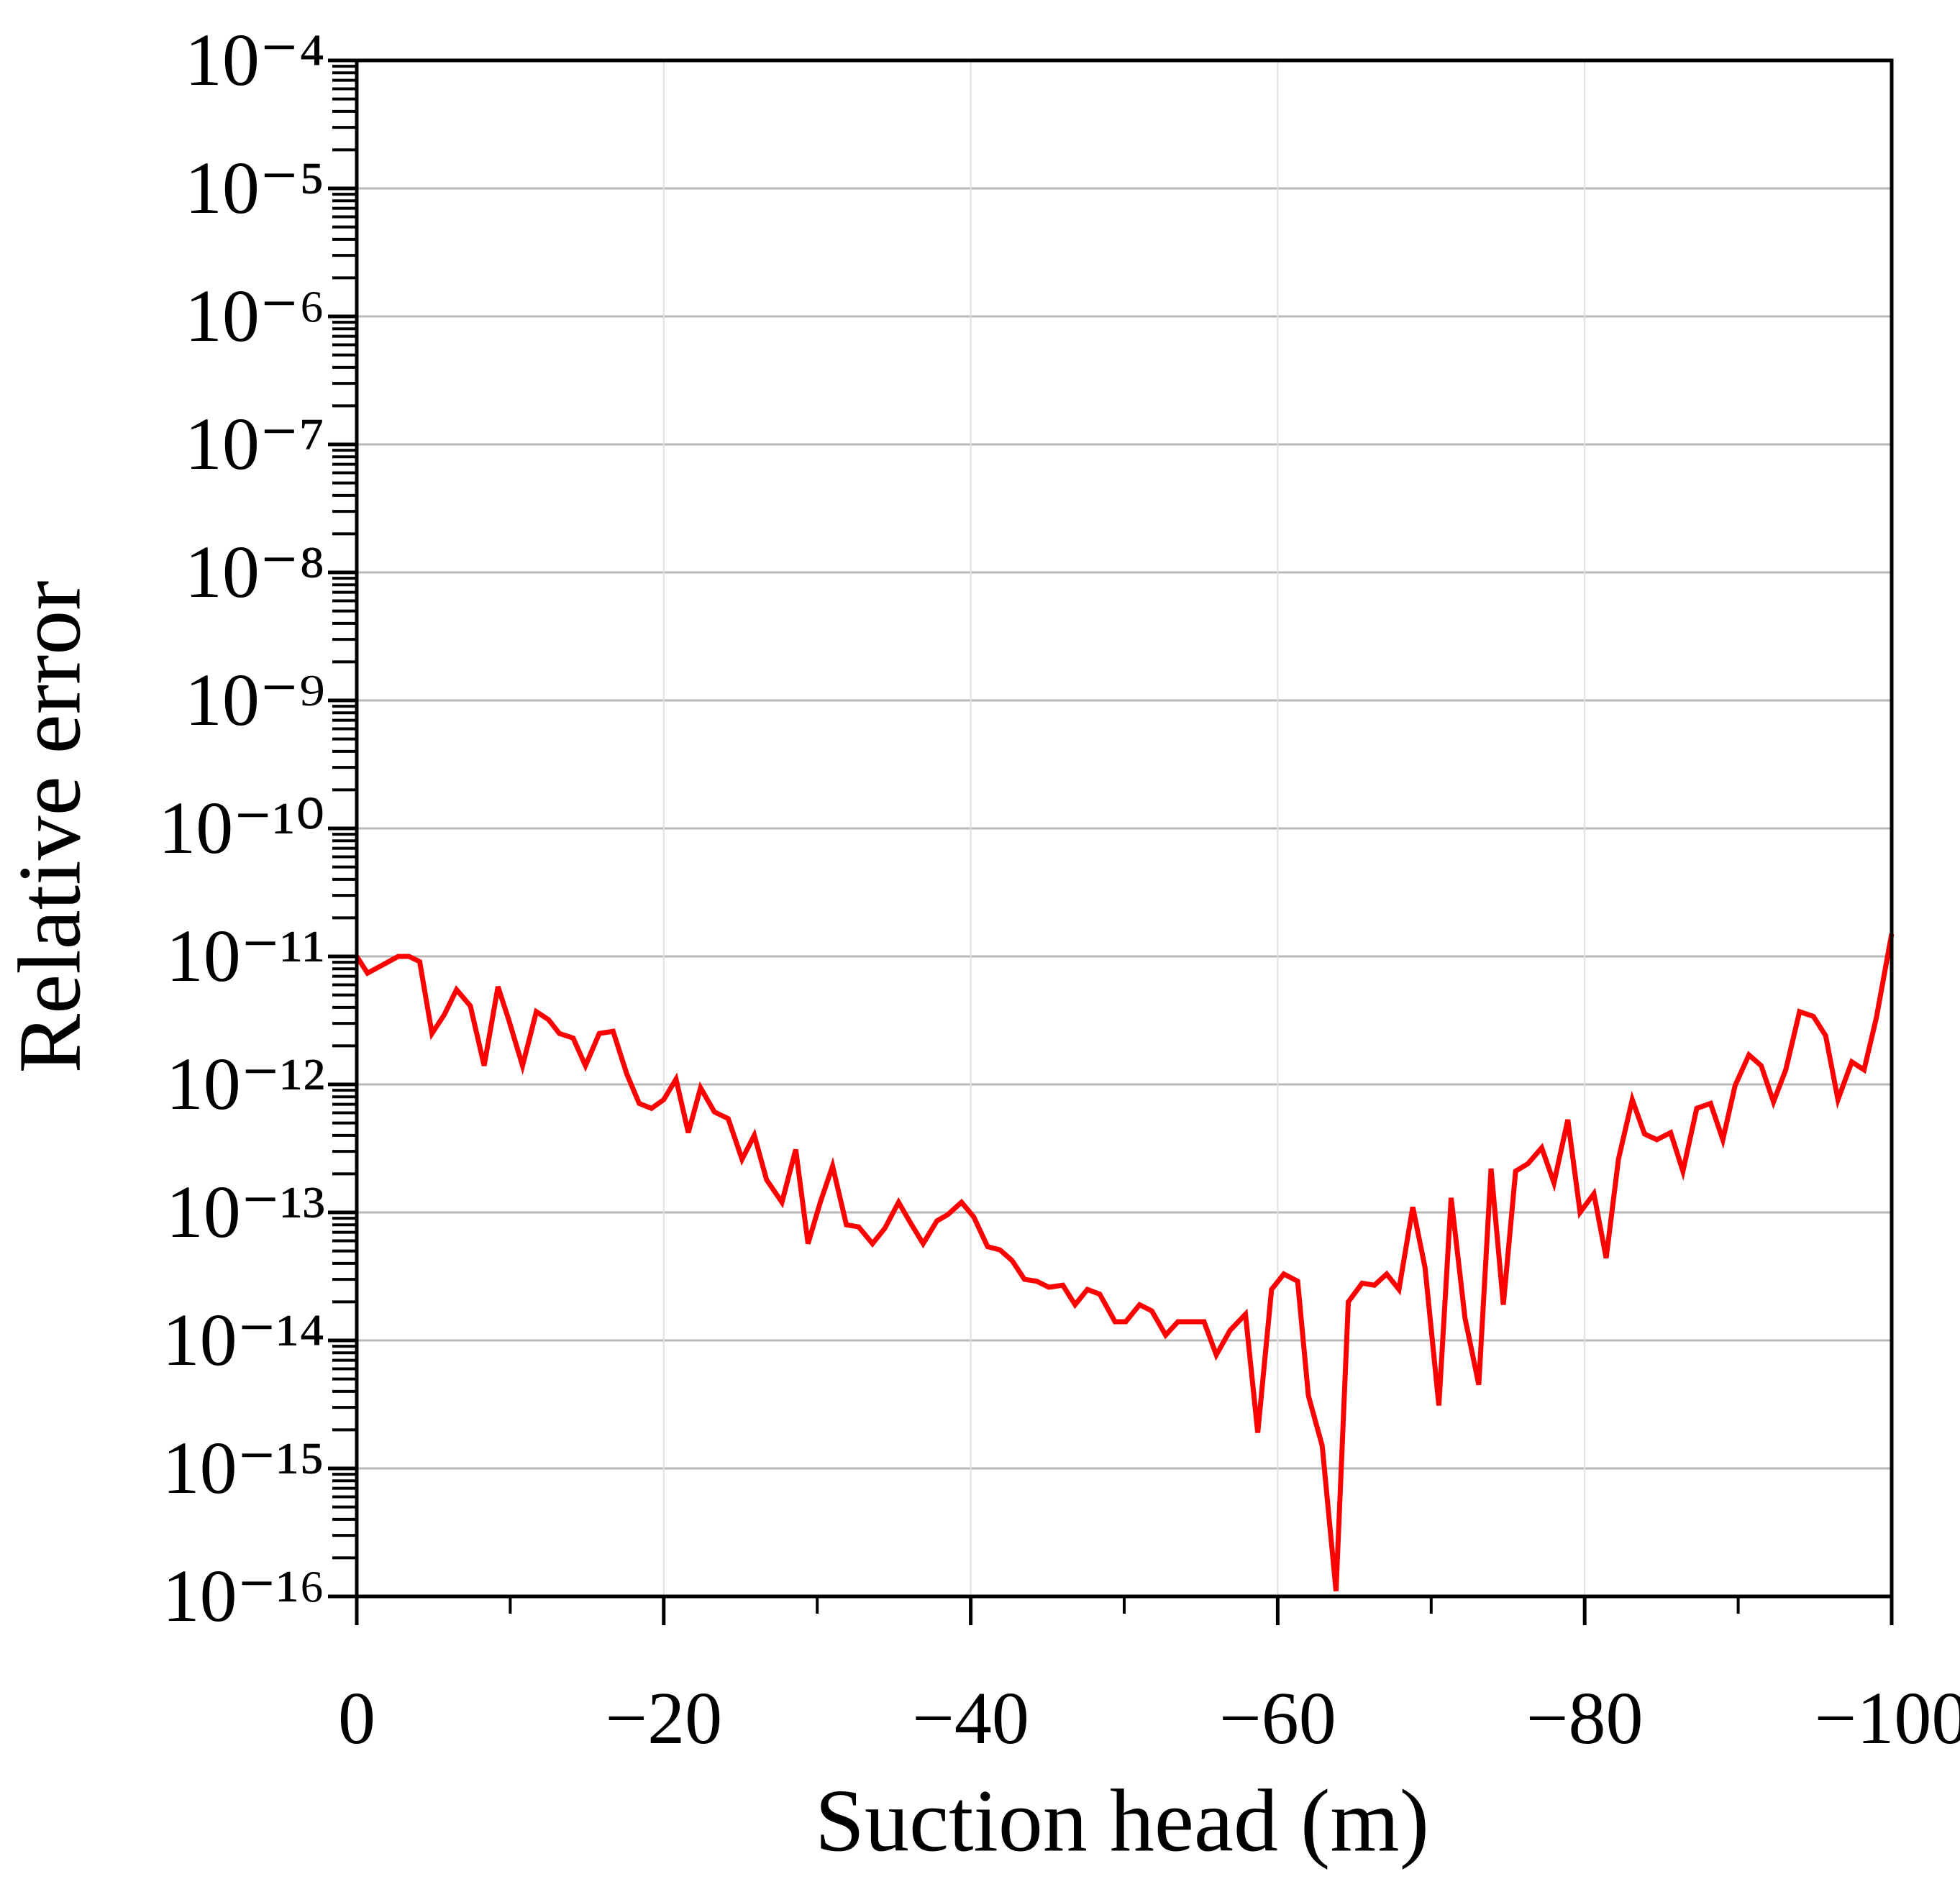  I want to click on y-tick-label: 10⁻¹², so click(246, 1084).